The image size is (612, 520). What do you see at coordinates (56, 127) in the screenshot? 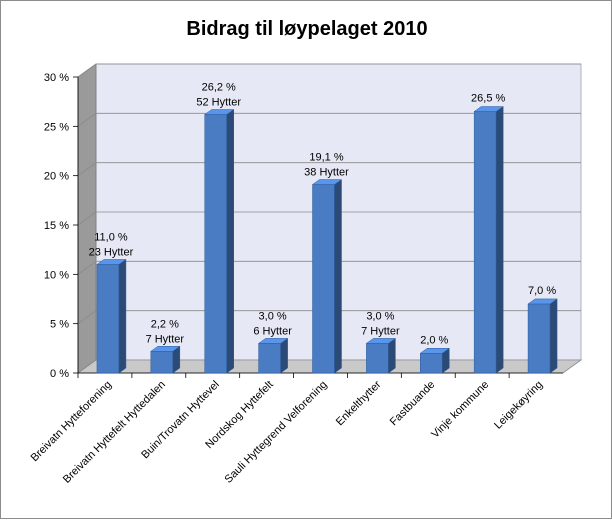
I see `y-tick-label: 25 %` at bounding box center [56, 127].